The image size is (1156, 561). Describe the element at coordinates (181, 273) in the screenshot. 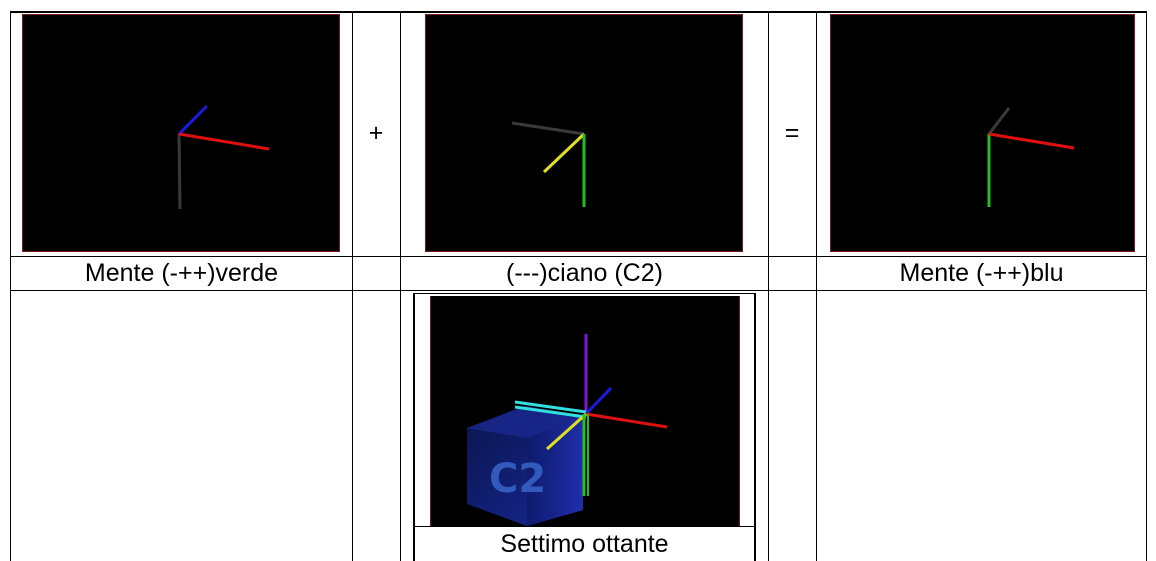

I see `caption-mente-verde: Mente (-++)verde` at that location.